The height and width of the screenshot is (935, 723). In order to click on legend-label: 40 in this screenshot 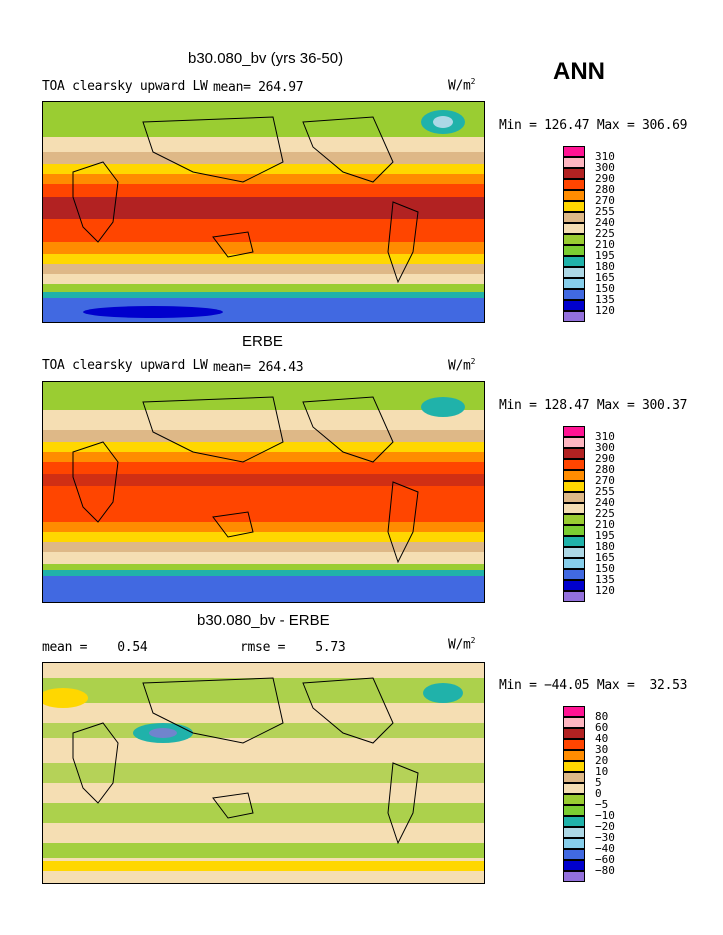, I will do `click(602, 738)`.